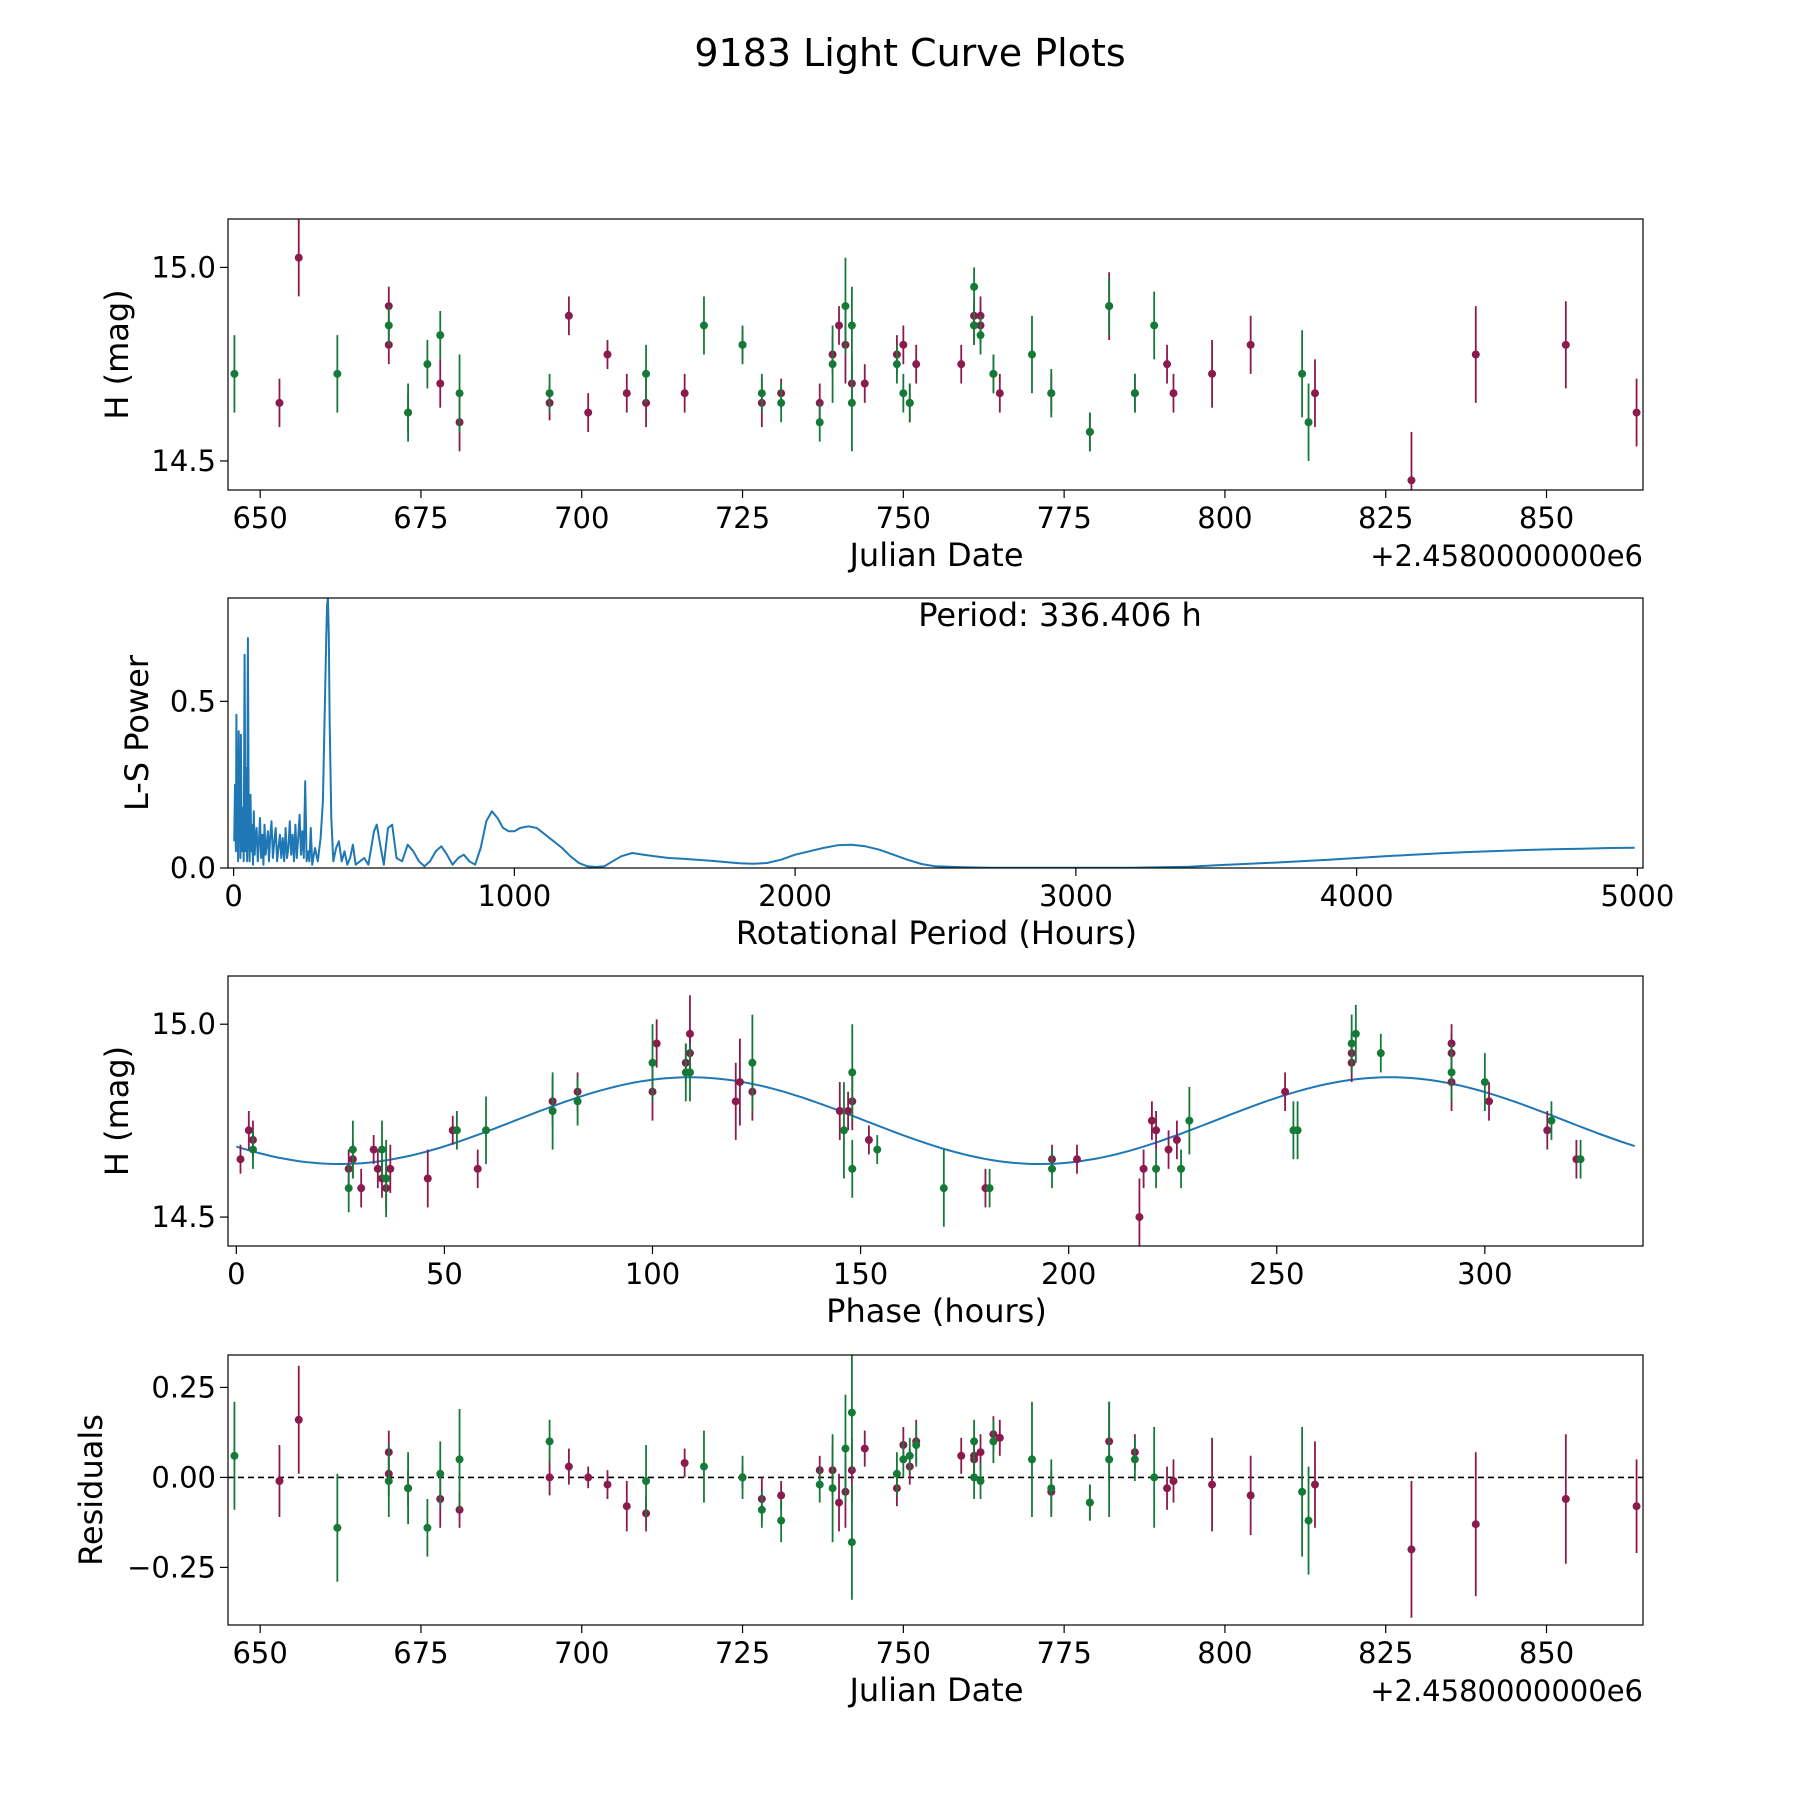 The height and width of the screenshot is (1800, 1800). I want to click on x-tick-label: 2000, so click(795, 896).